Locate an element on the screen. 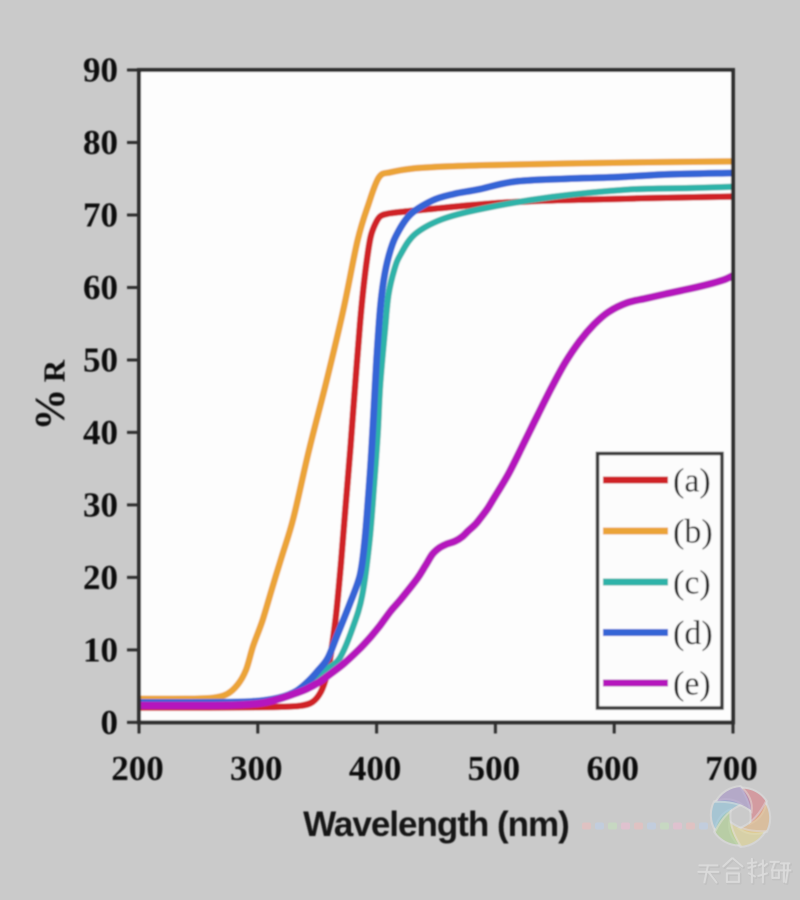  svg-text: 600 is located at coordinates (612, 768).